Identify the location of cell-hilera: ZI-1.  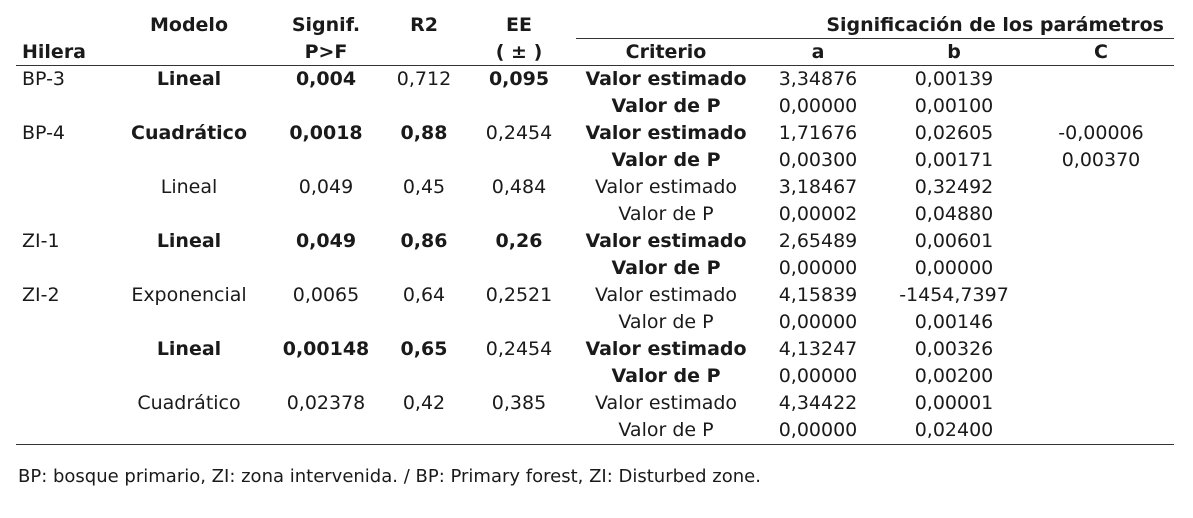
(41, 241).